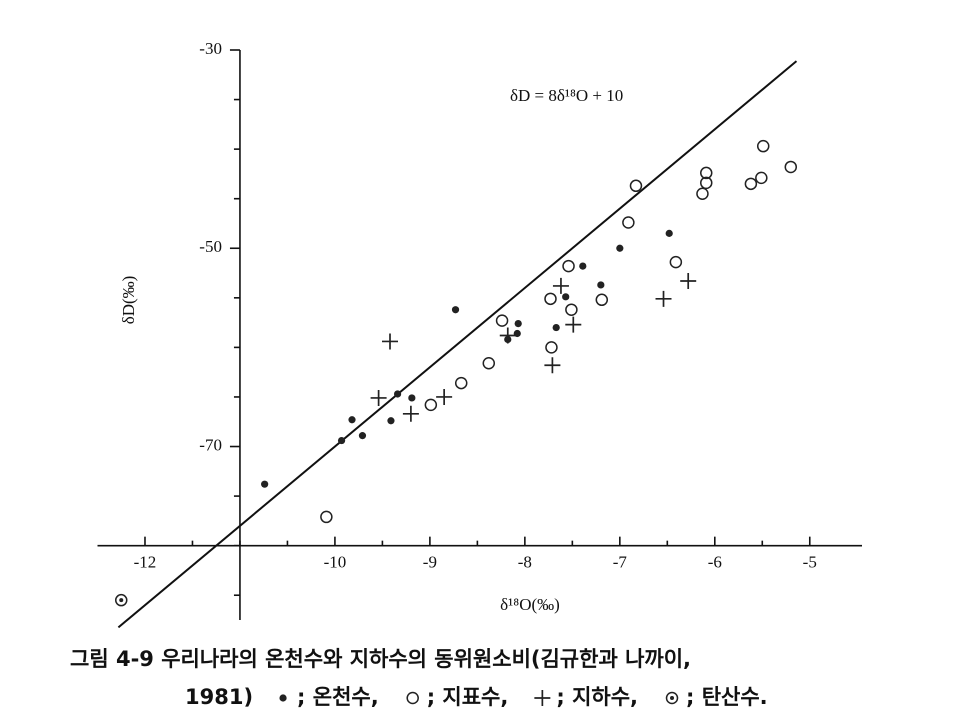 The height and width of the screenshot is (718, 965). I want to click on caption: 그림 4-9 우리나라의 온천수와 지하수의 동위원소비(김규한과 나까이,, so click(380, 659).